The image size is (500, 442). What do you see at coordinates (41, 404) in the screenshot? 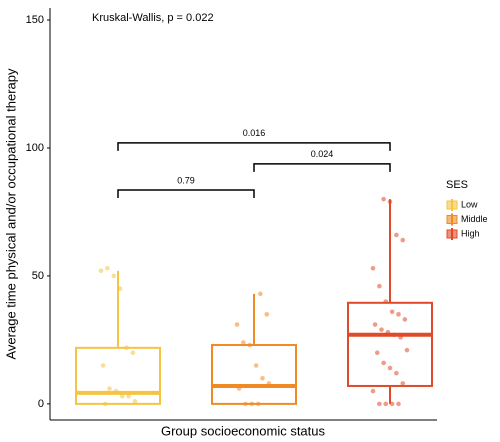
I see `y-tick-label: 0` at bounding box center [41, 404].